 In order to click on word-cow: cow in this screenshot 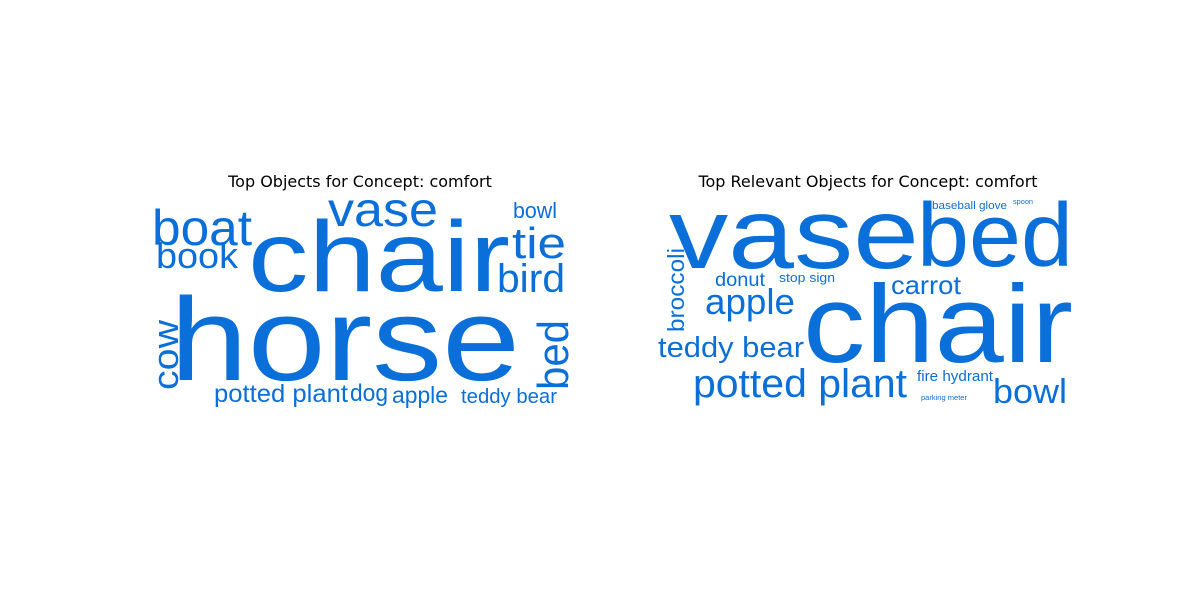, I will do `click(165, 354)`.